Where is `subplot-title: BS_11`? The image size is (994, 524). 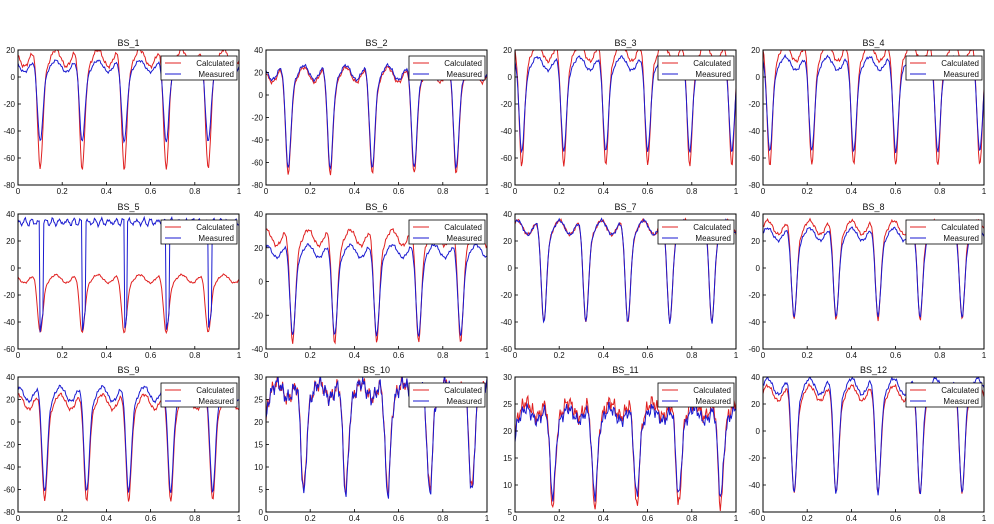
subplot-title: BS_11 is located at coordinates (625, 370).